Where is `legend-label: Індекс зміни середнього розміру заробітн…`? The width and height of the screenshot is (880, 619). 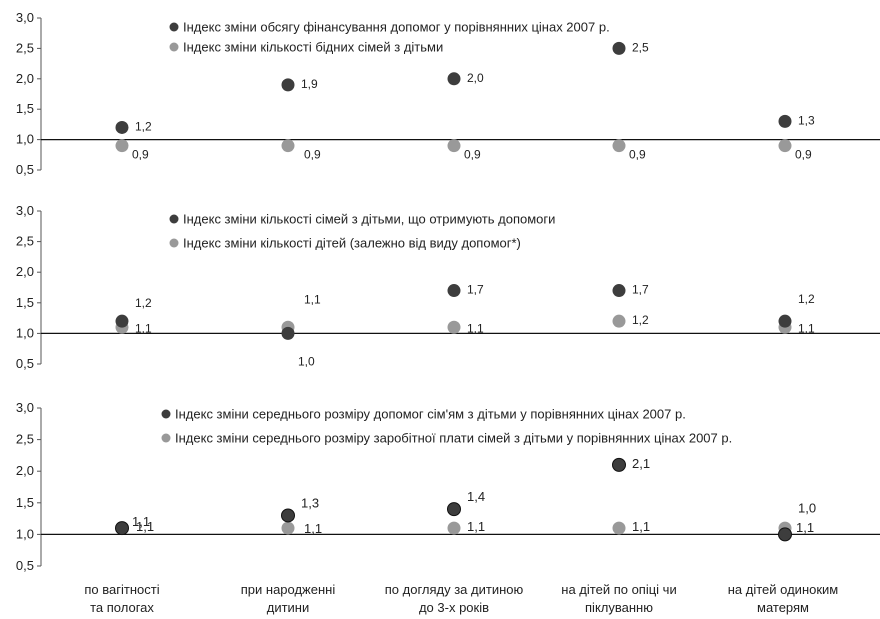 legend-label: Індекс зміни середнього розміру заробітн… is located at coordinates (453, 438).